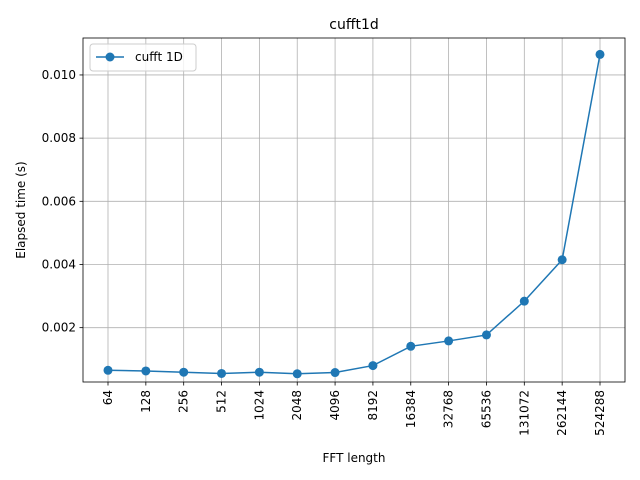 This screenshot has width=640, height=480. Describe the element at coordinates (59, 201) in the screenshot. I see `y-tick-label: 0.006` at that location.